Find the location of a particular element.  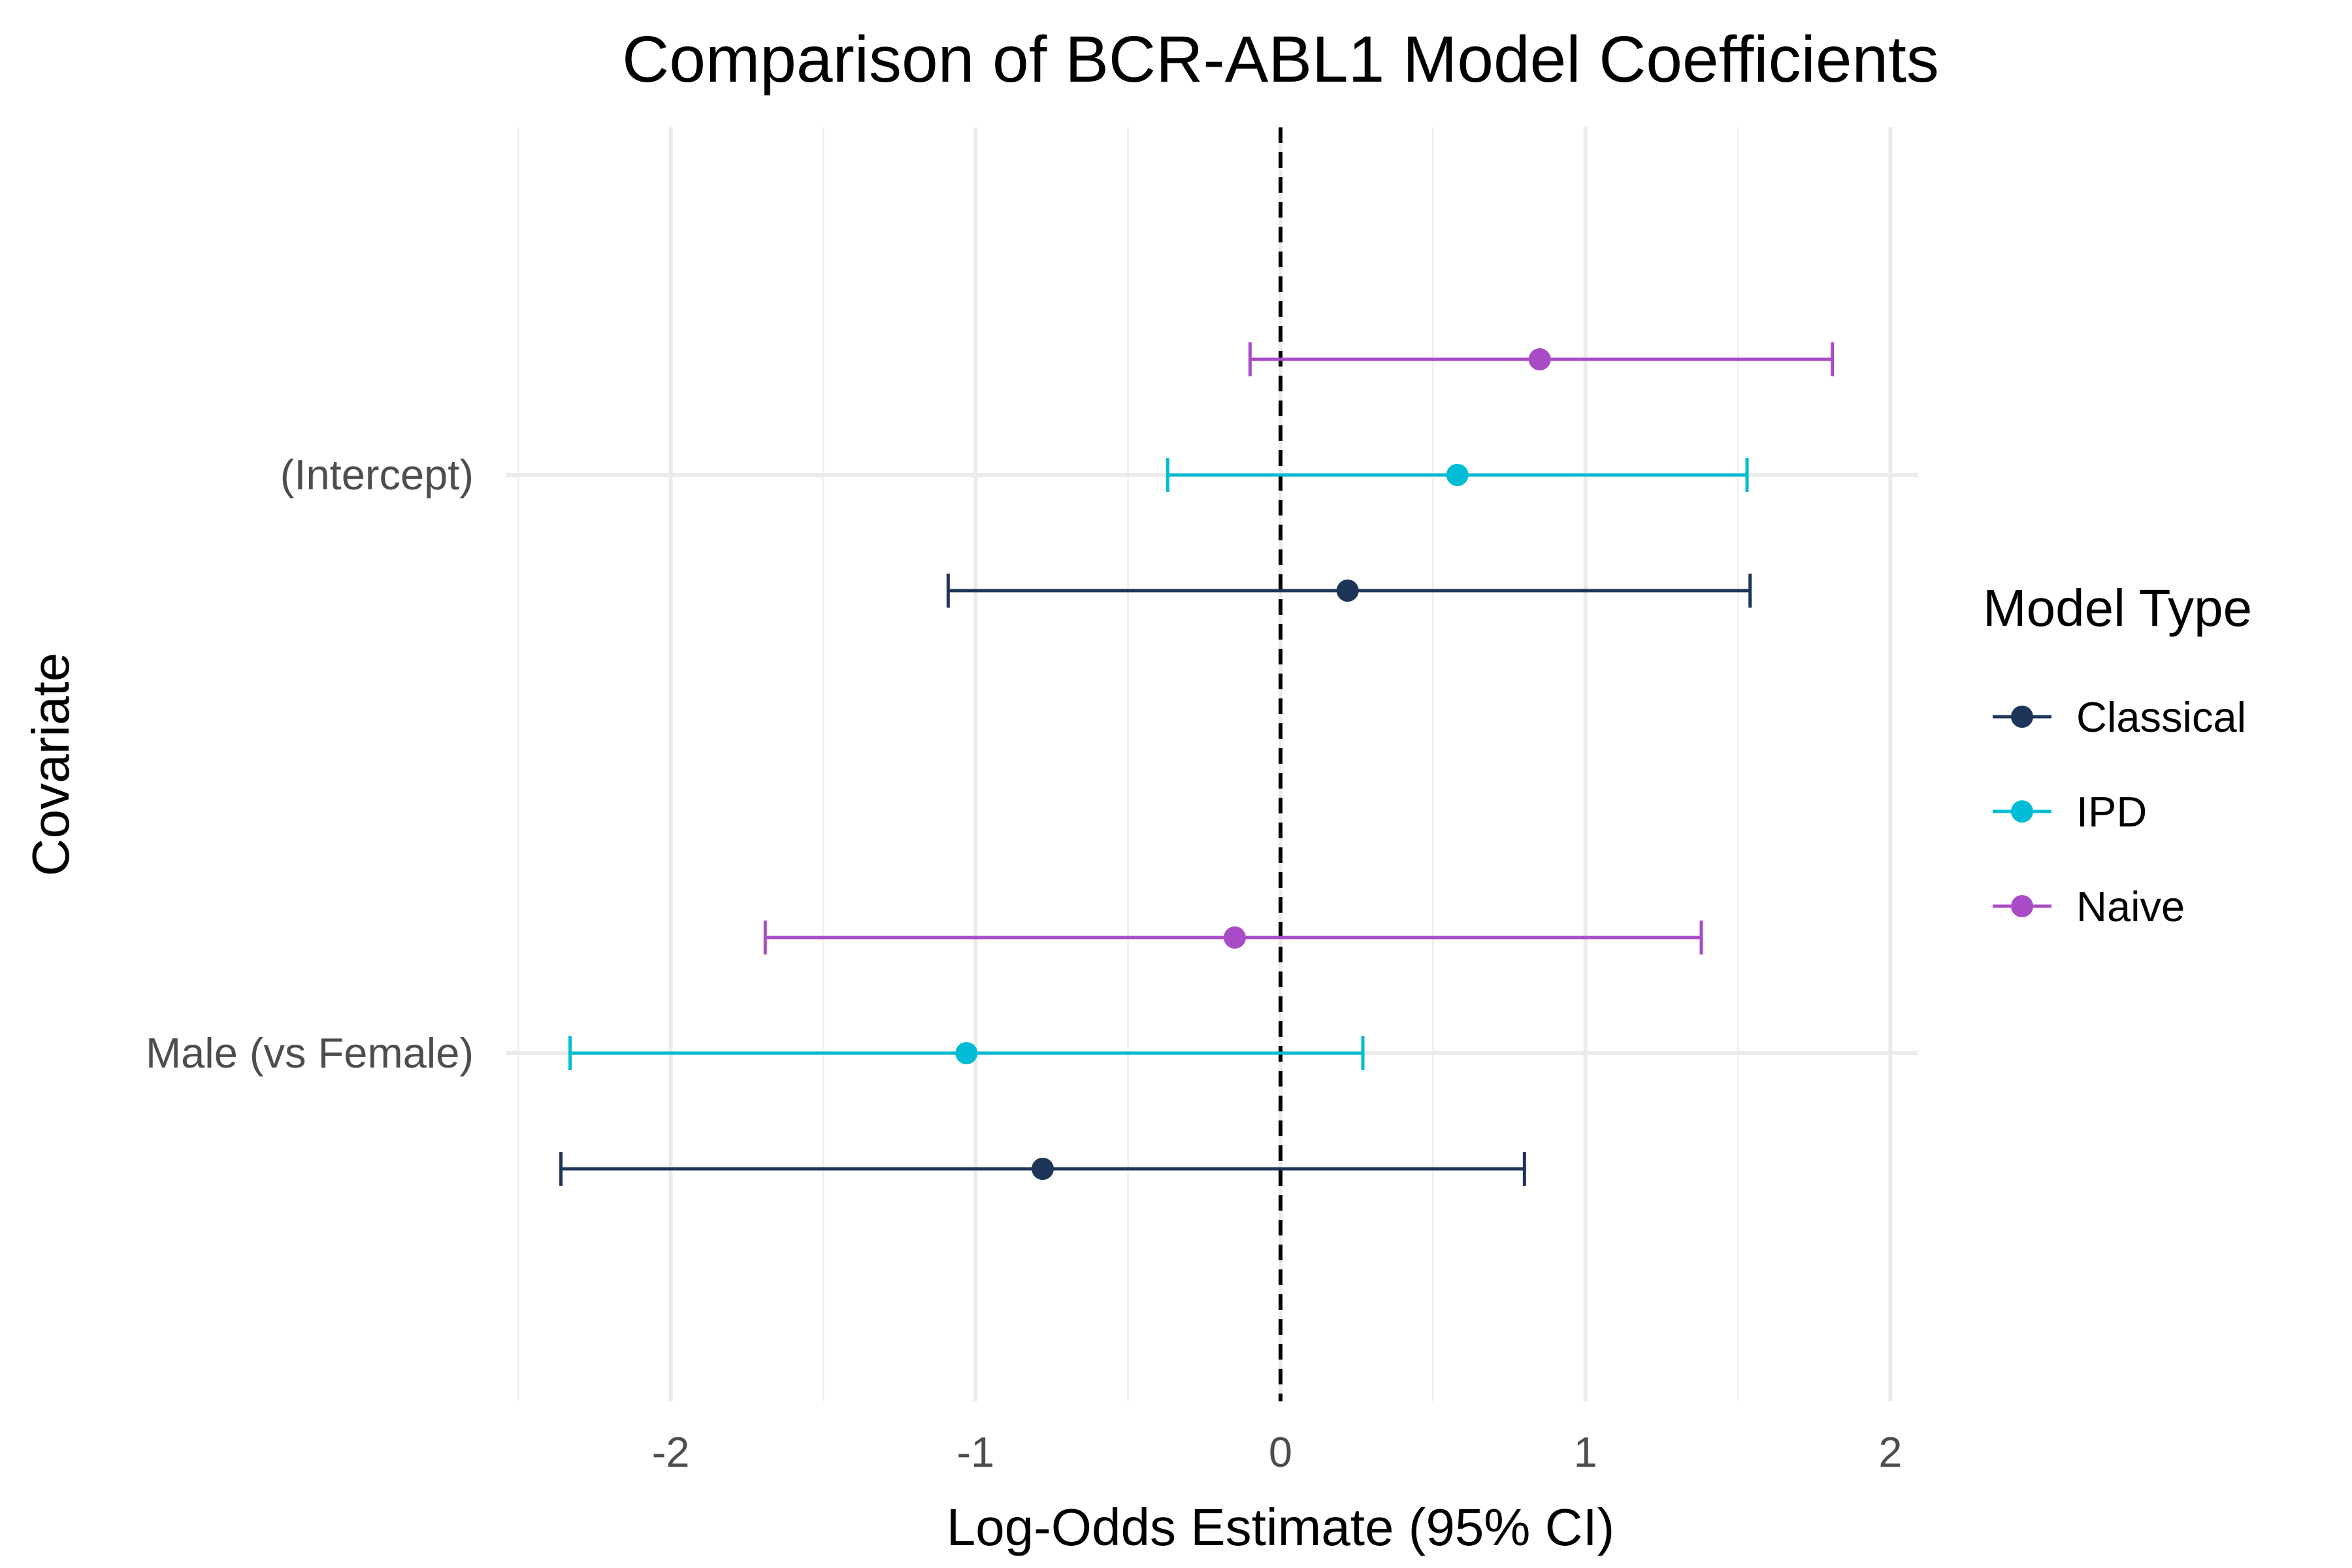

legend-items: Classical IPD Naive is located at coordinates (2119, 811).